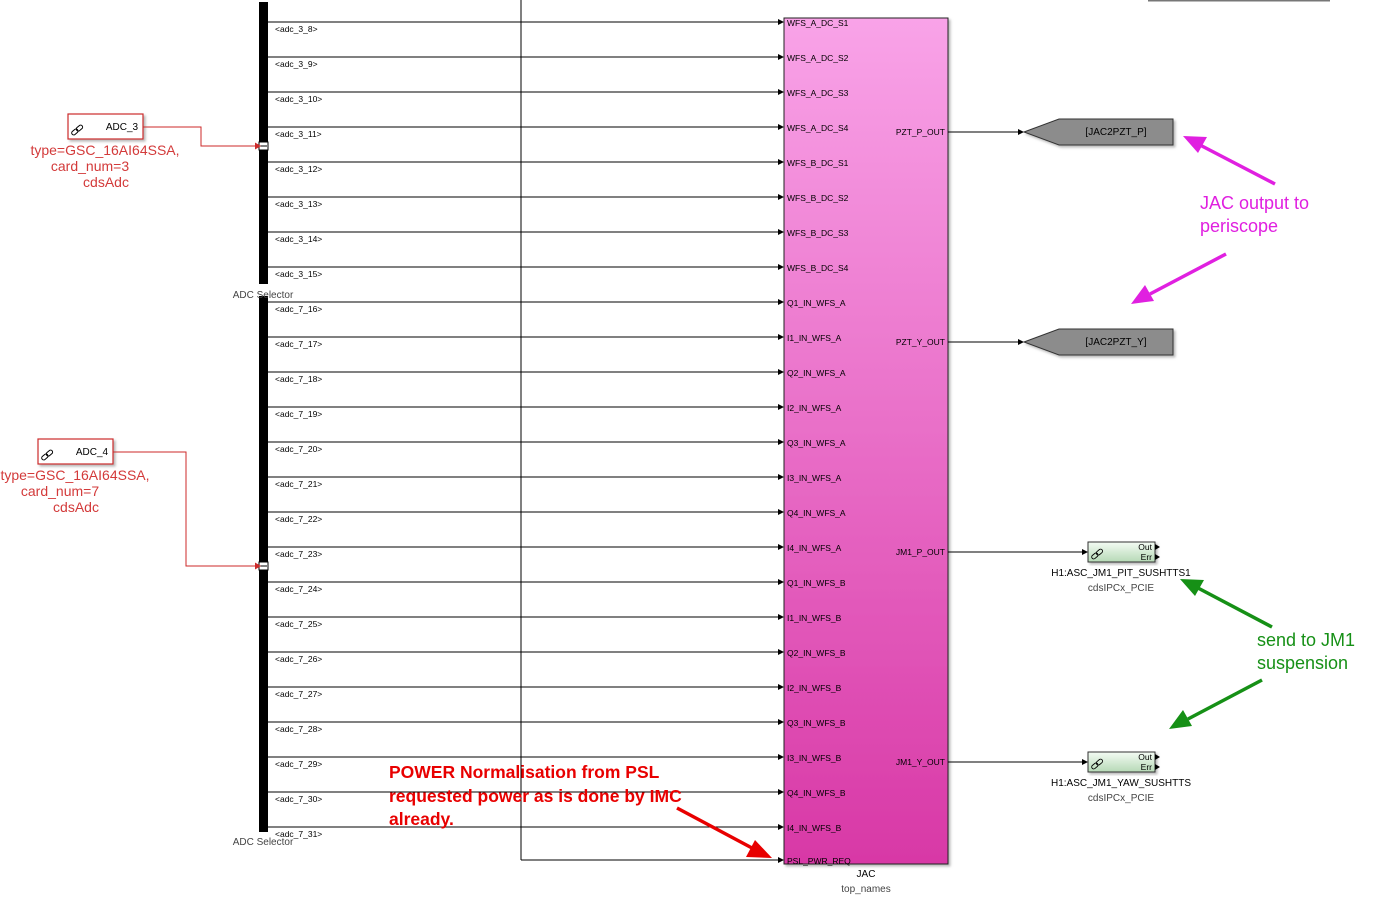  I want to click on jac-input-port-label: PSL_PWR_REQ, so click(819, 861).